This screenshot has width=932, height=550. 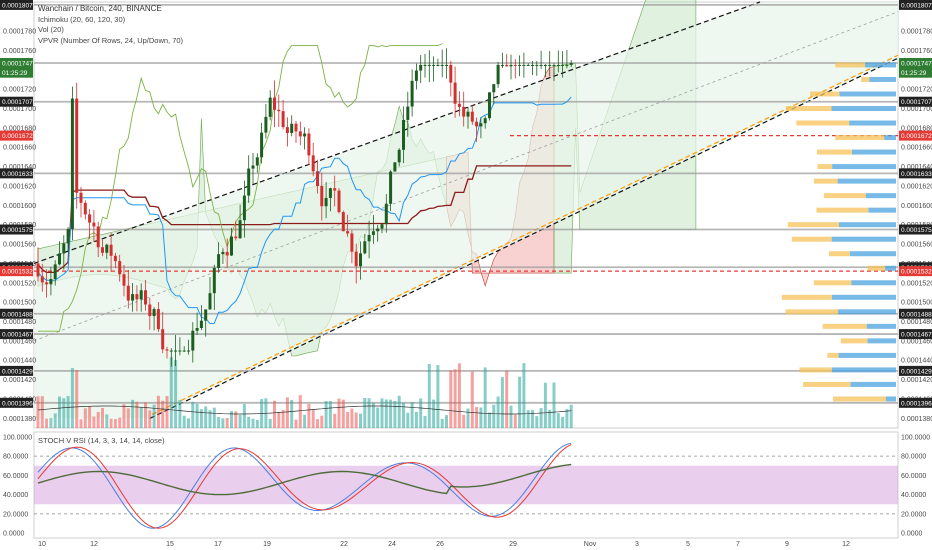 What do you see at coordinates (19, 32) in the screenshot?
I see `y-tick-left: 0.0001780` at bounding box center [19, 32].